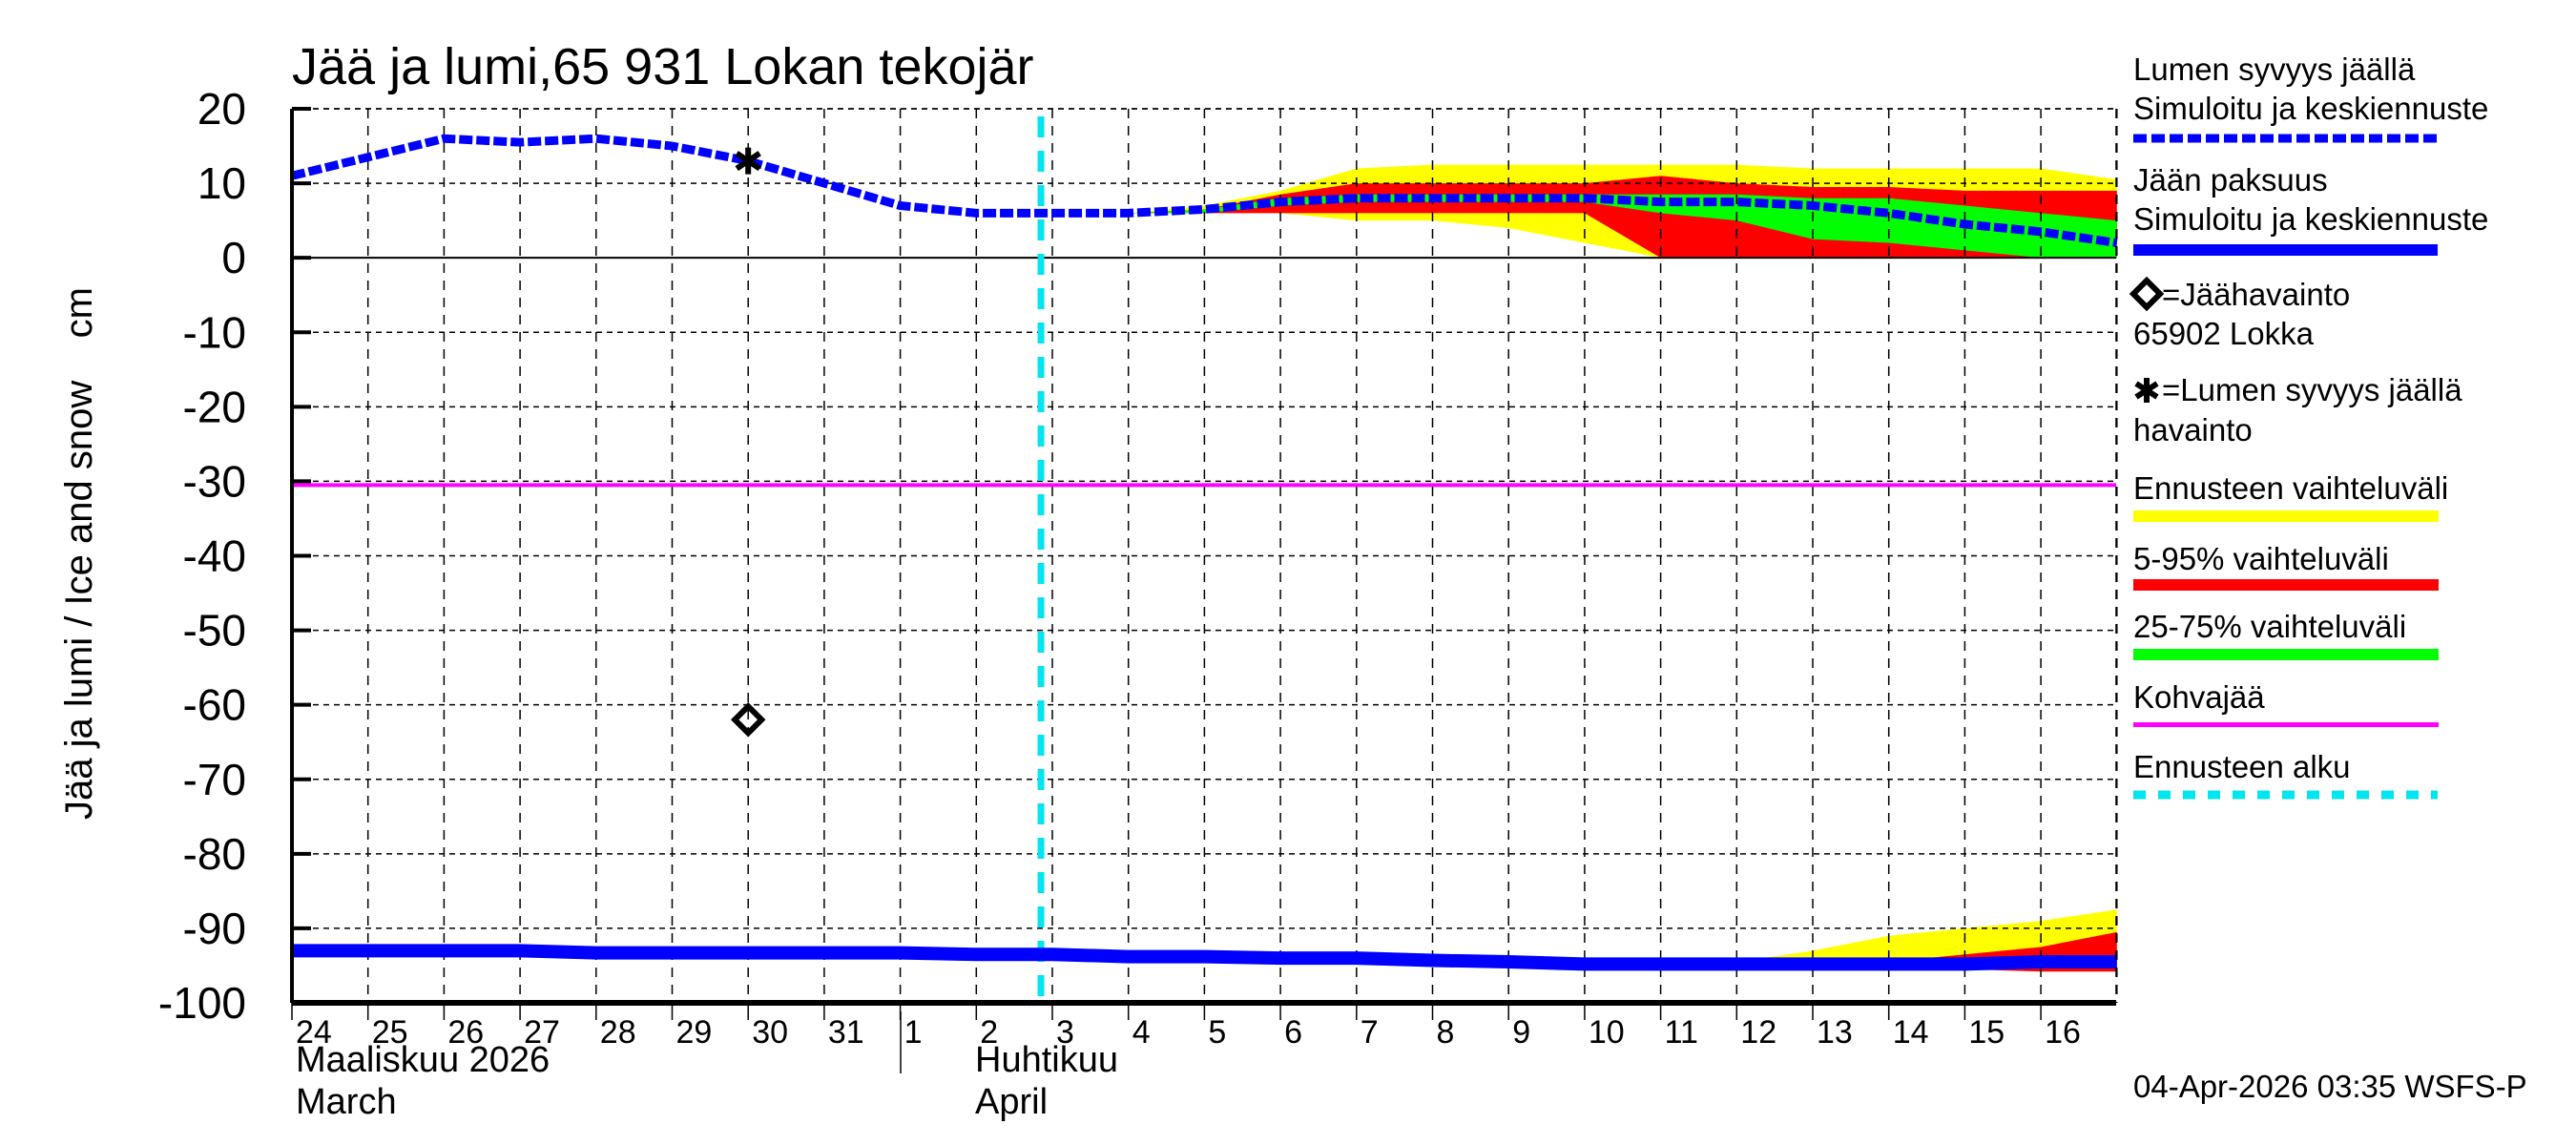  Describe the element at coordinates (2230, 180) in the screenshot. I see `legend-ice-label-1: Jään paksuus` at that location.